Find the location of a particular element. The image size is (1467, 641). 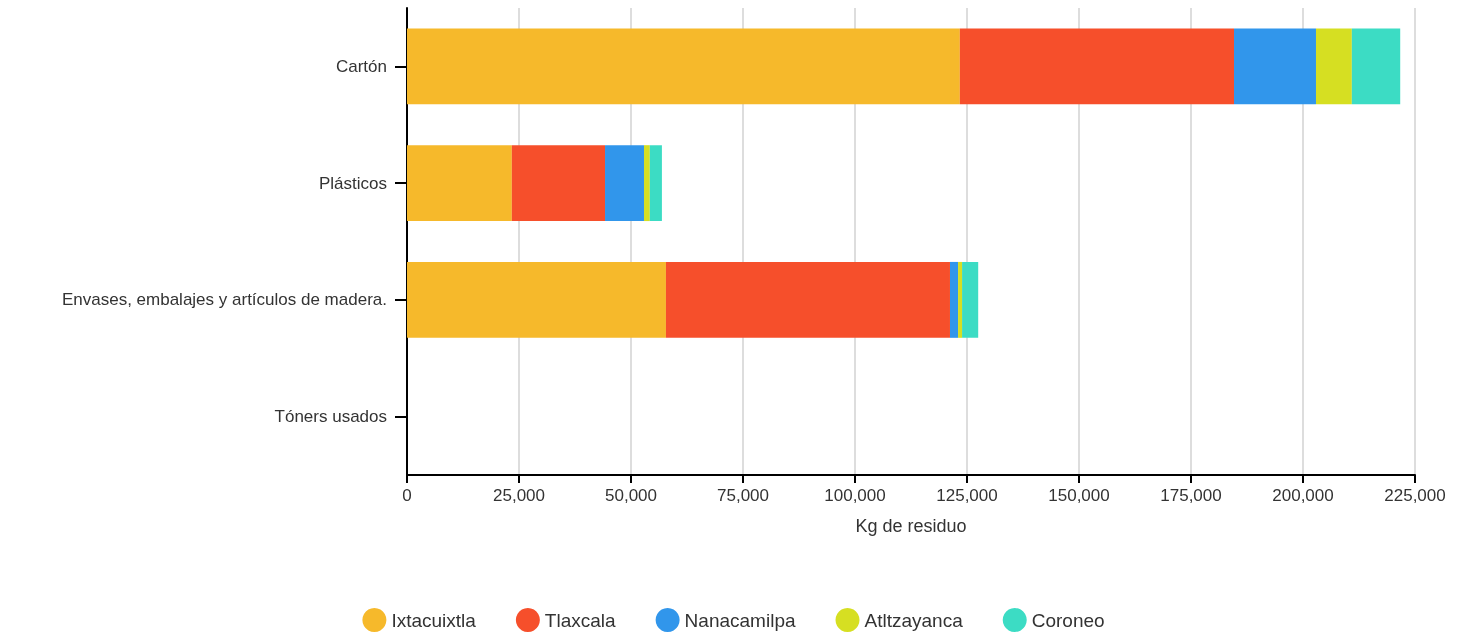

x-tick-label: 75,000 is located at coordinates (743, 495).